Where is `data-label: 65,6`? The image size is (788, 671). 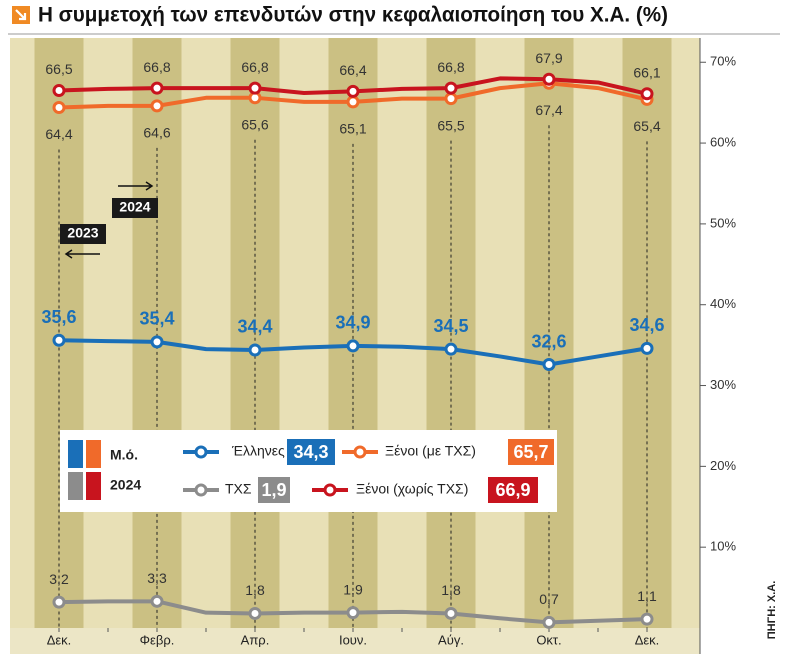
data-label: 65,6 is located at coordinates (254, 125).